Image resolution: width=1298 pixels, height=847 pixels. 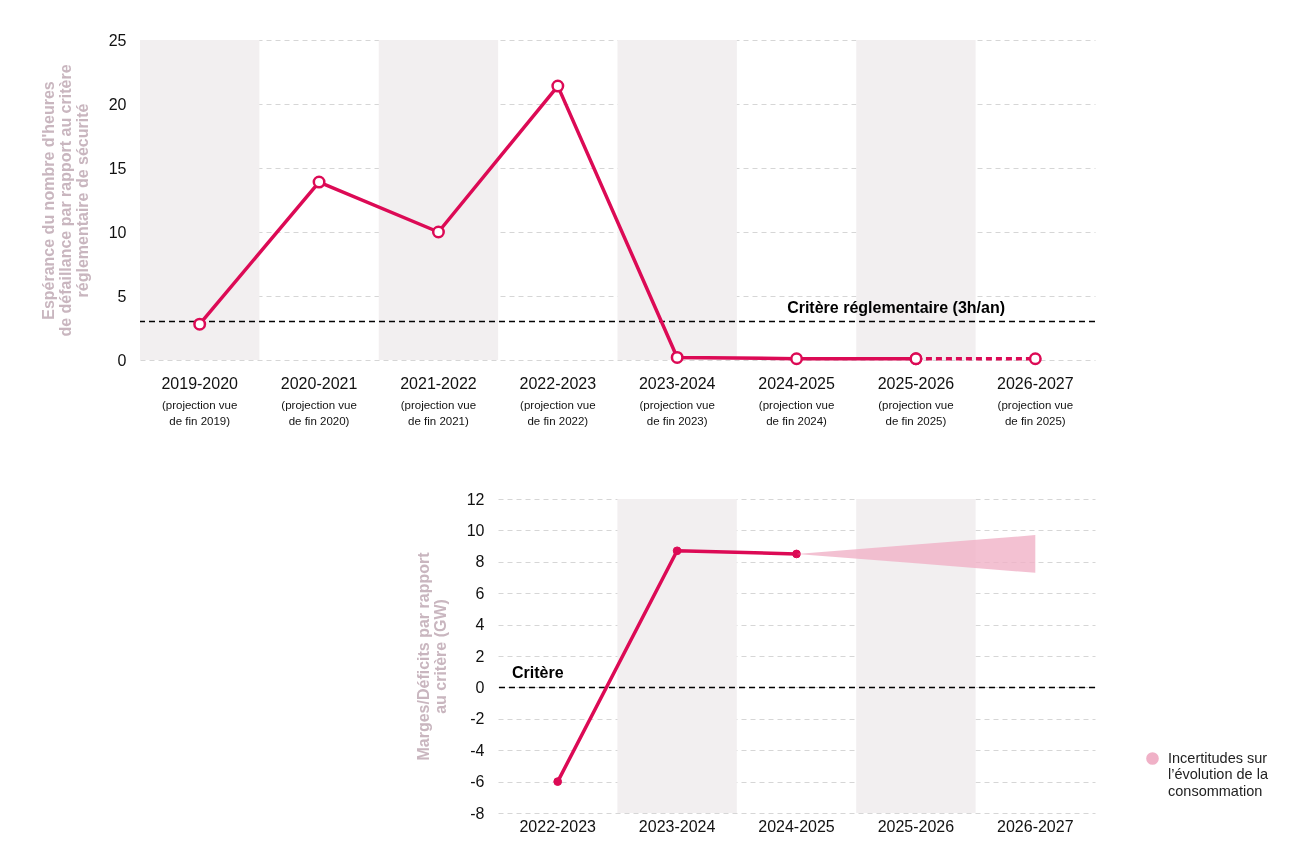 What do you see at coordinates (480, 562) in the screenshot?
I see `y-tick-label: 8` at bounding box center [480, 562].